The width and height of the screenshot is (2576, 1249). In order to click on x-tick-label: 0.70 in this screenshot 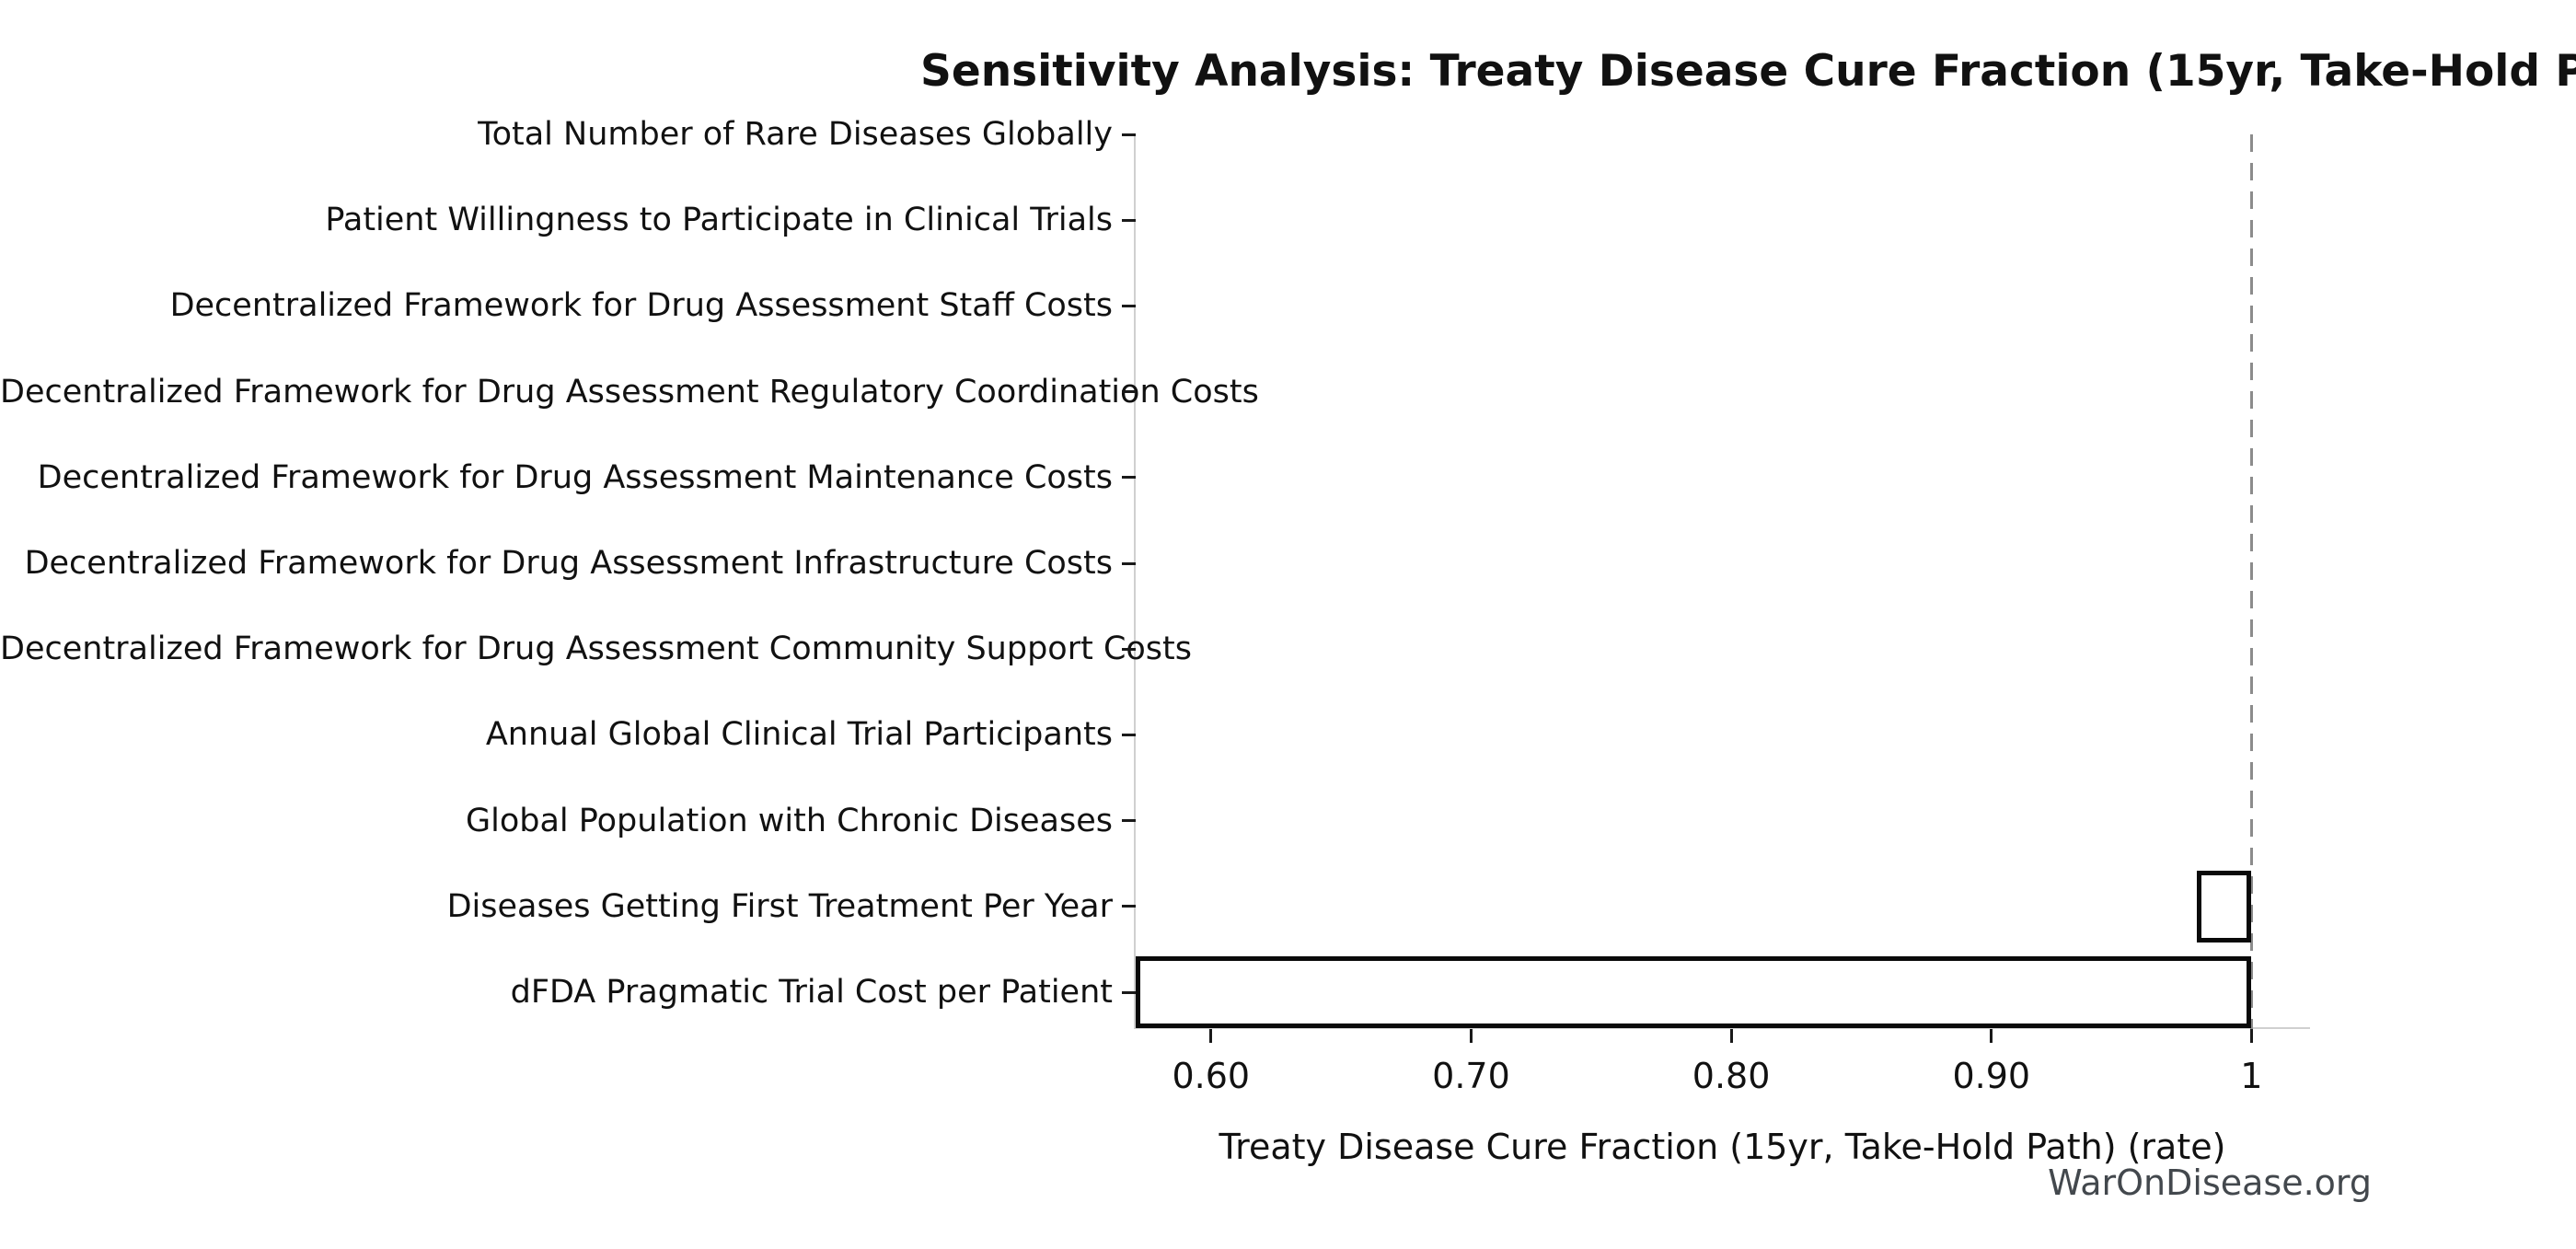, I will do `click(1471, 1076)`.